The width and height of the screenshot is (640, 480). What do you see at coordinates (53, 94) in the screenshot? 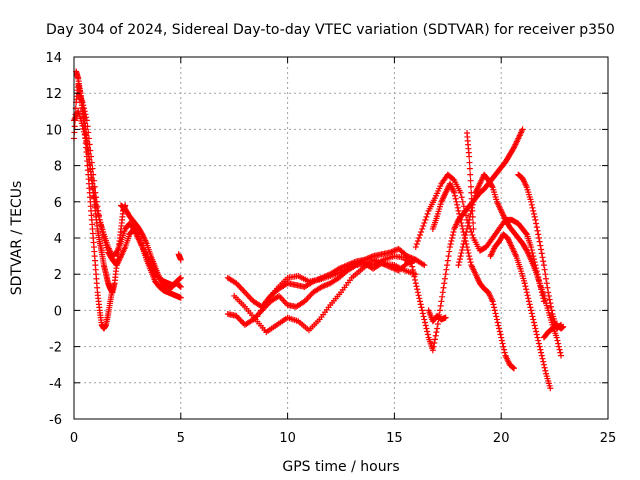
I see `y-tick-label: 12` at bounding box center [53, 94].